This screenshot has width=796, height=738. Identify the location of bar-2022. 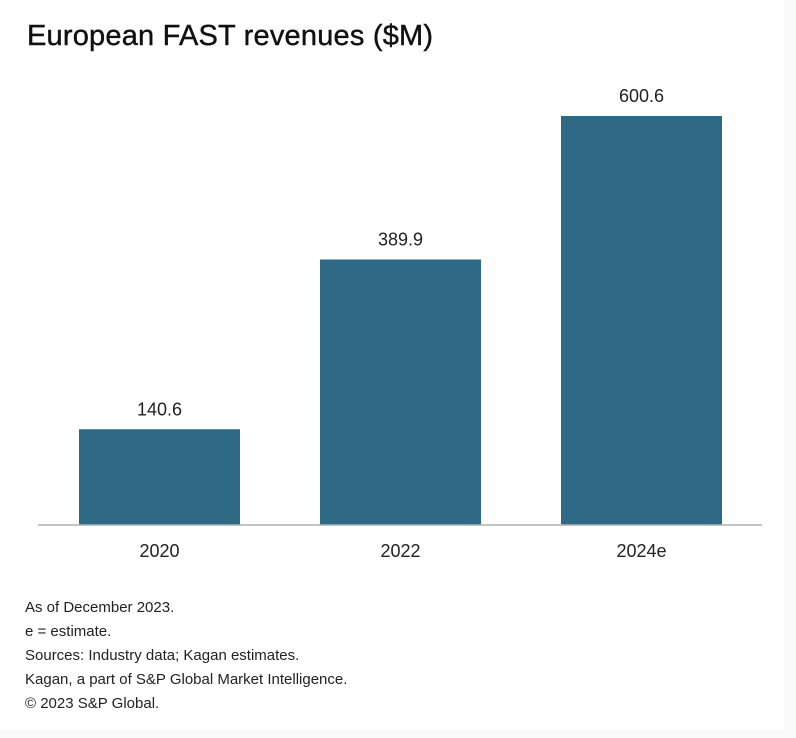
(400, 392).